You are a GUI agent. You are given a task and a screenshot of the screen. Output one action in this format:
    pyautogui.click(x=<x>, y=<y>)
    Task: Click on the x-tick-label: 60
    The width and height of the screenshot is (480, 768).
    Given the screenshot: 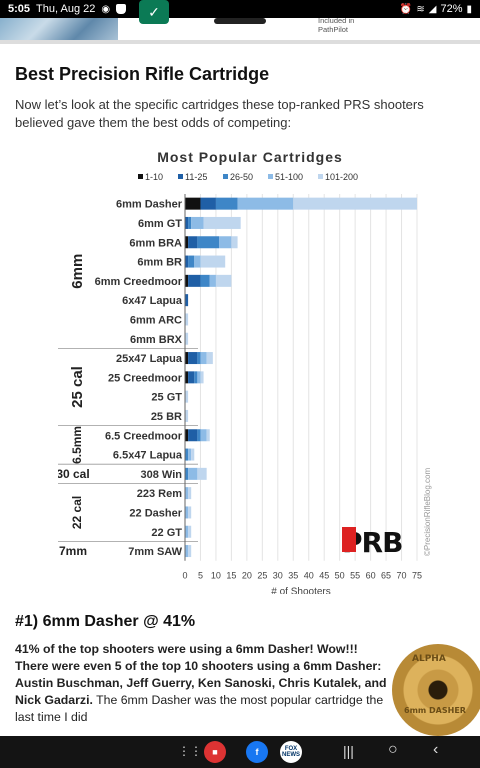 What is the action you would take?
    pyautogui.click(x=371, y=576)
    